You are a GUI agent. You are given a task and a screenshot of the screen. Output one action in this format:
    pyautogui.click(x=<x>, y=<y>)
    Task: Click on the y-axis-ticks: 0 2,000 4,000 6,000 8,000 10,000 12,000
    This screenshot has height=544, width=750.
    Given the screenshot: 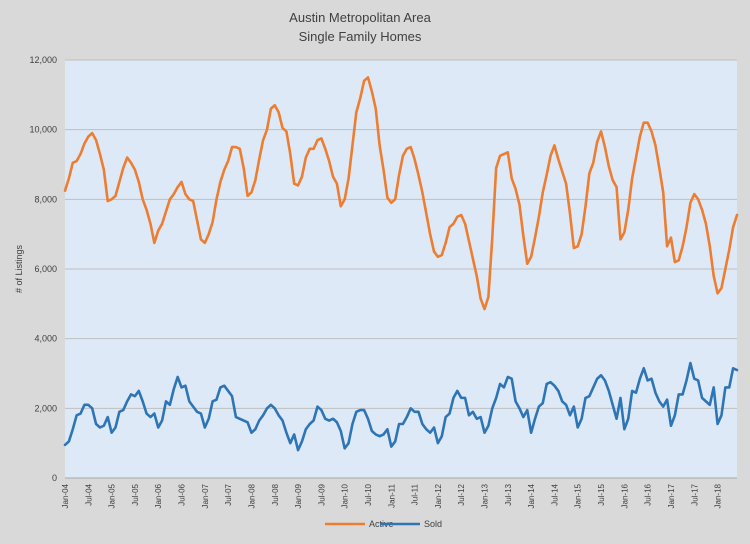 What is the action you would take?
    pyautogui.click(x=43, y=269)
    